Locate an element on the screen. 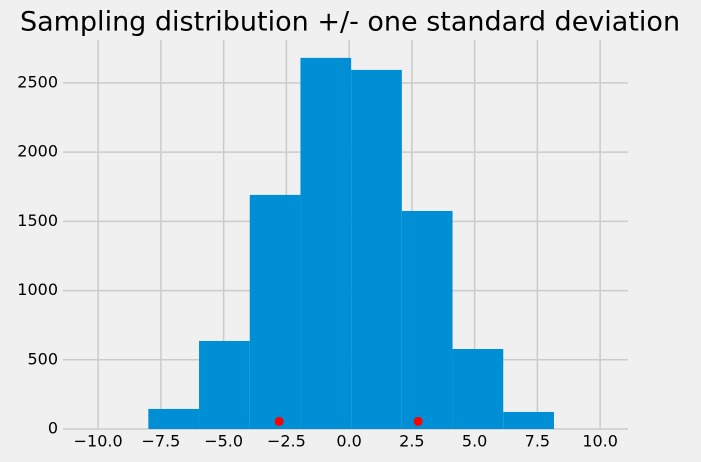 The image size is (701, 462). x-tick-label: −7.5 is located at coordinates (160, 441).